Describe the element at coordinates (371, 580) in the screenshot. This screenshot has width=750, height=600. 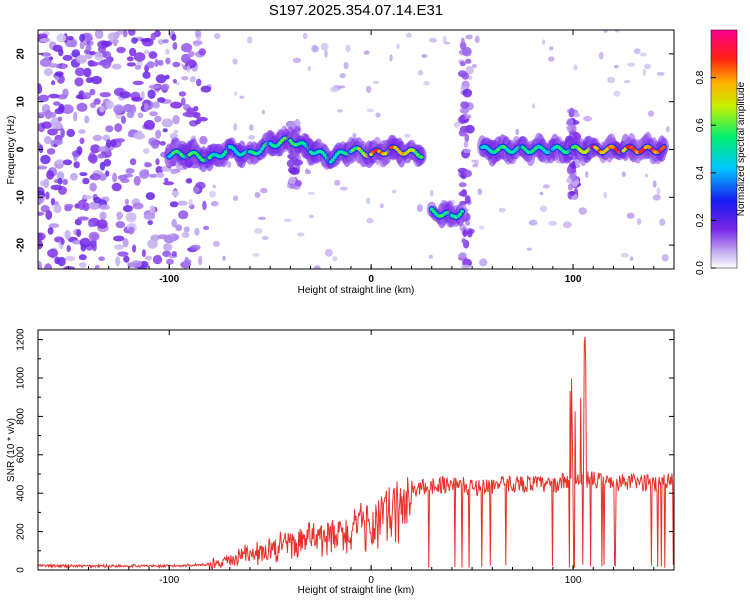
I see `x-tick-label: 0` at that location.